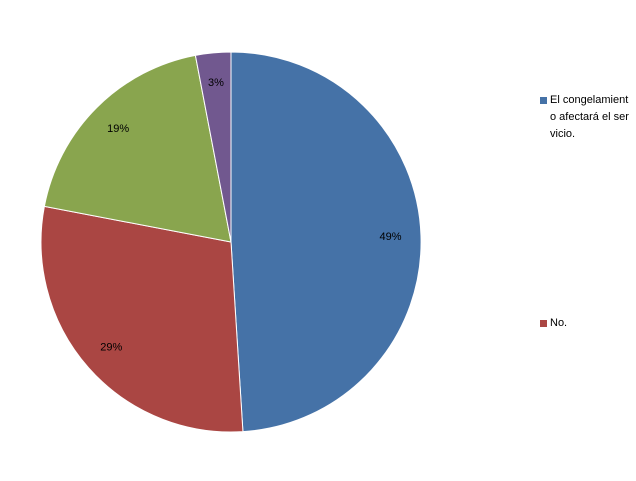 The height and width of the screenshot is (481, 636). I want to click on legend-swatch-congelamiento, so click(543, 100).